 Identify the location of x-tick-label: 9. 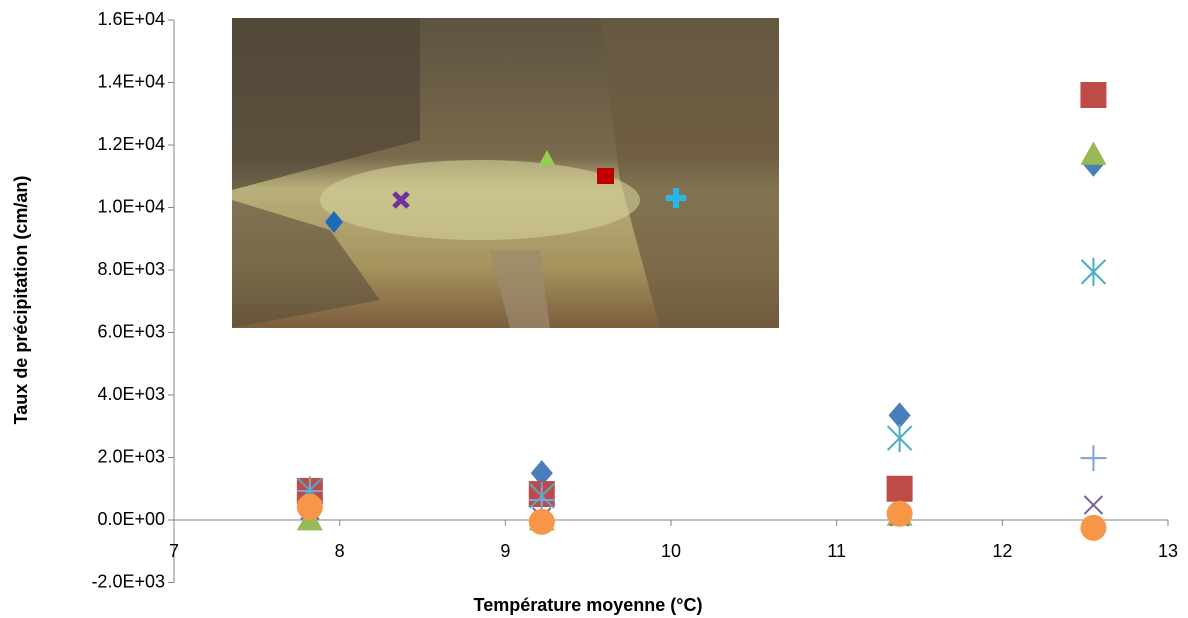
(505, 551).